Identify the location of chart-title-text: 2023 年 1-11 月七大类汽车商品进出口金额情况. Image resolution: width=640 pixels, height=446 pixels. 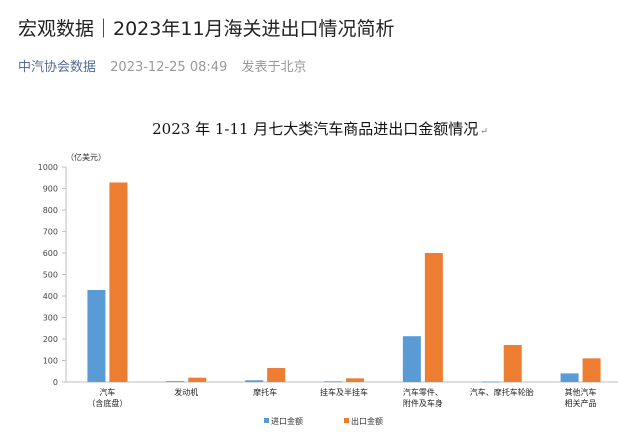
(315, 129).